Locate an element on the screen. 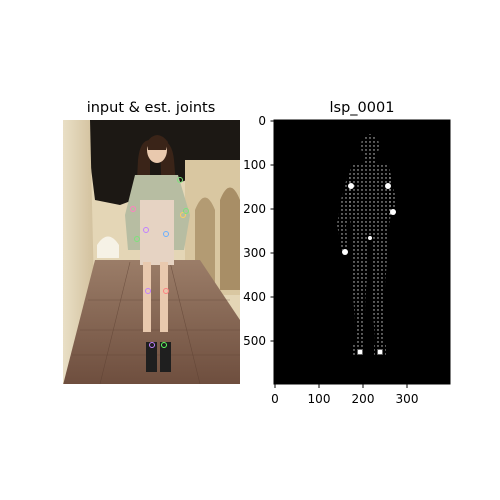 The width and height of the screenshot is (500, 500). joint-markers is located at coordinates (159, 262).